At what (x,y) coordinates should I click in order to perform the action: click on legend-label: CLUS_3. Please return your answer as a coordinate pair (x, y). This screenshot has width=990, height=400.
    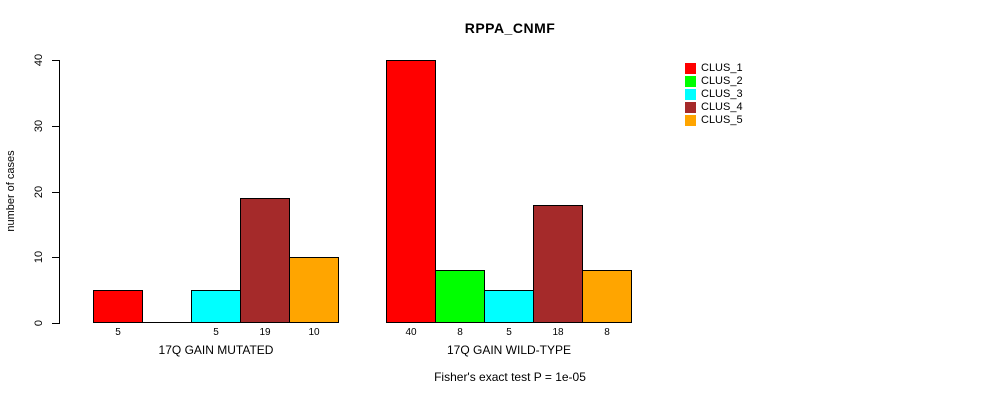
    Looking at the image, I should click on (722, 94).